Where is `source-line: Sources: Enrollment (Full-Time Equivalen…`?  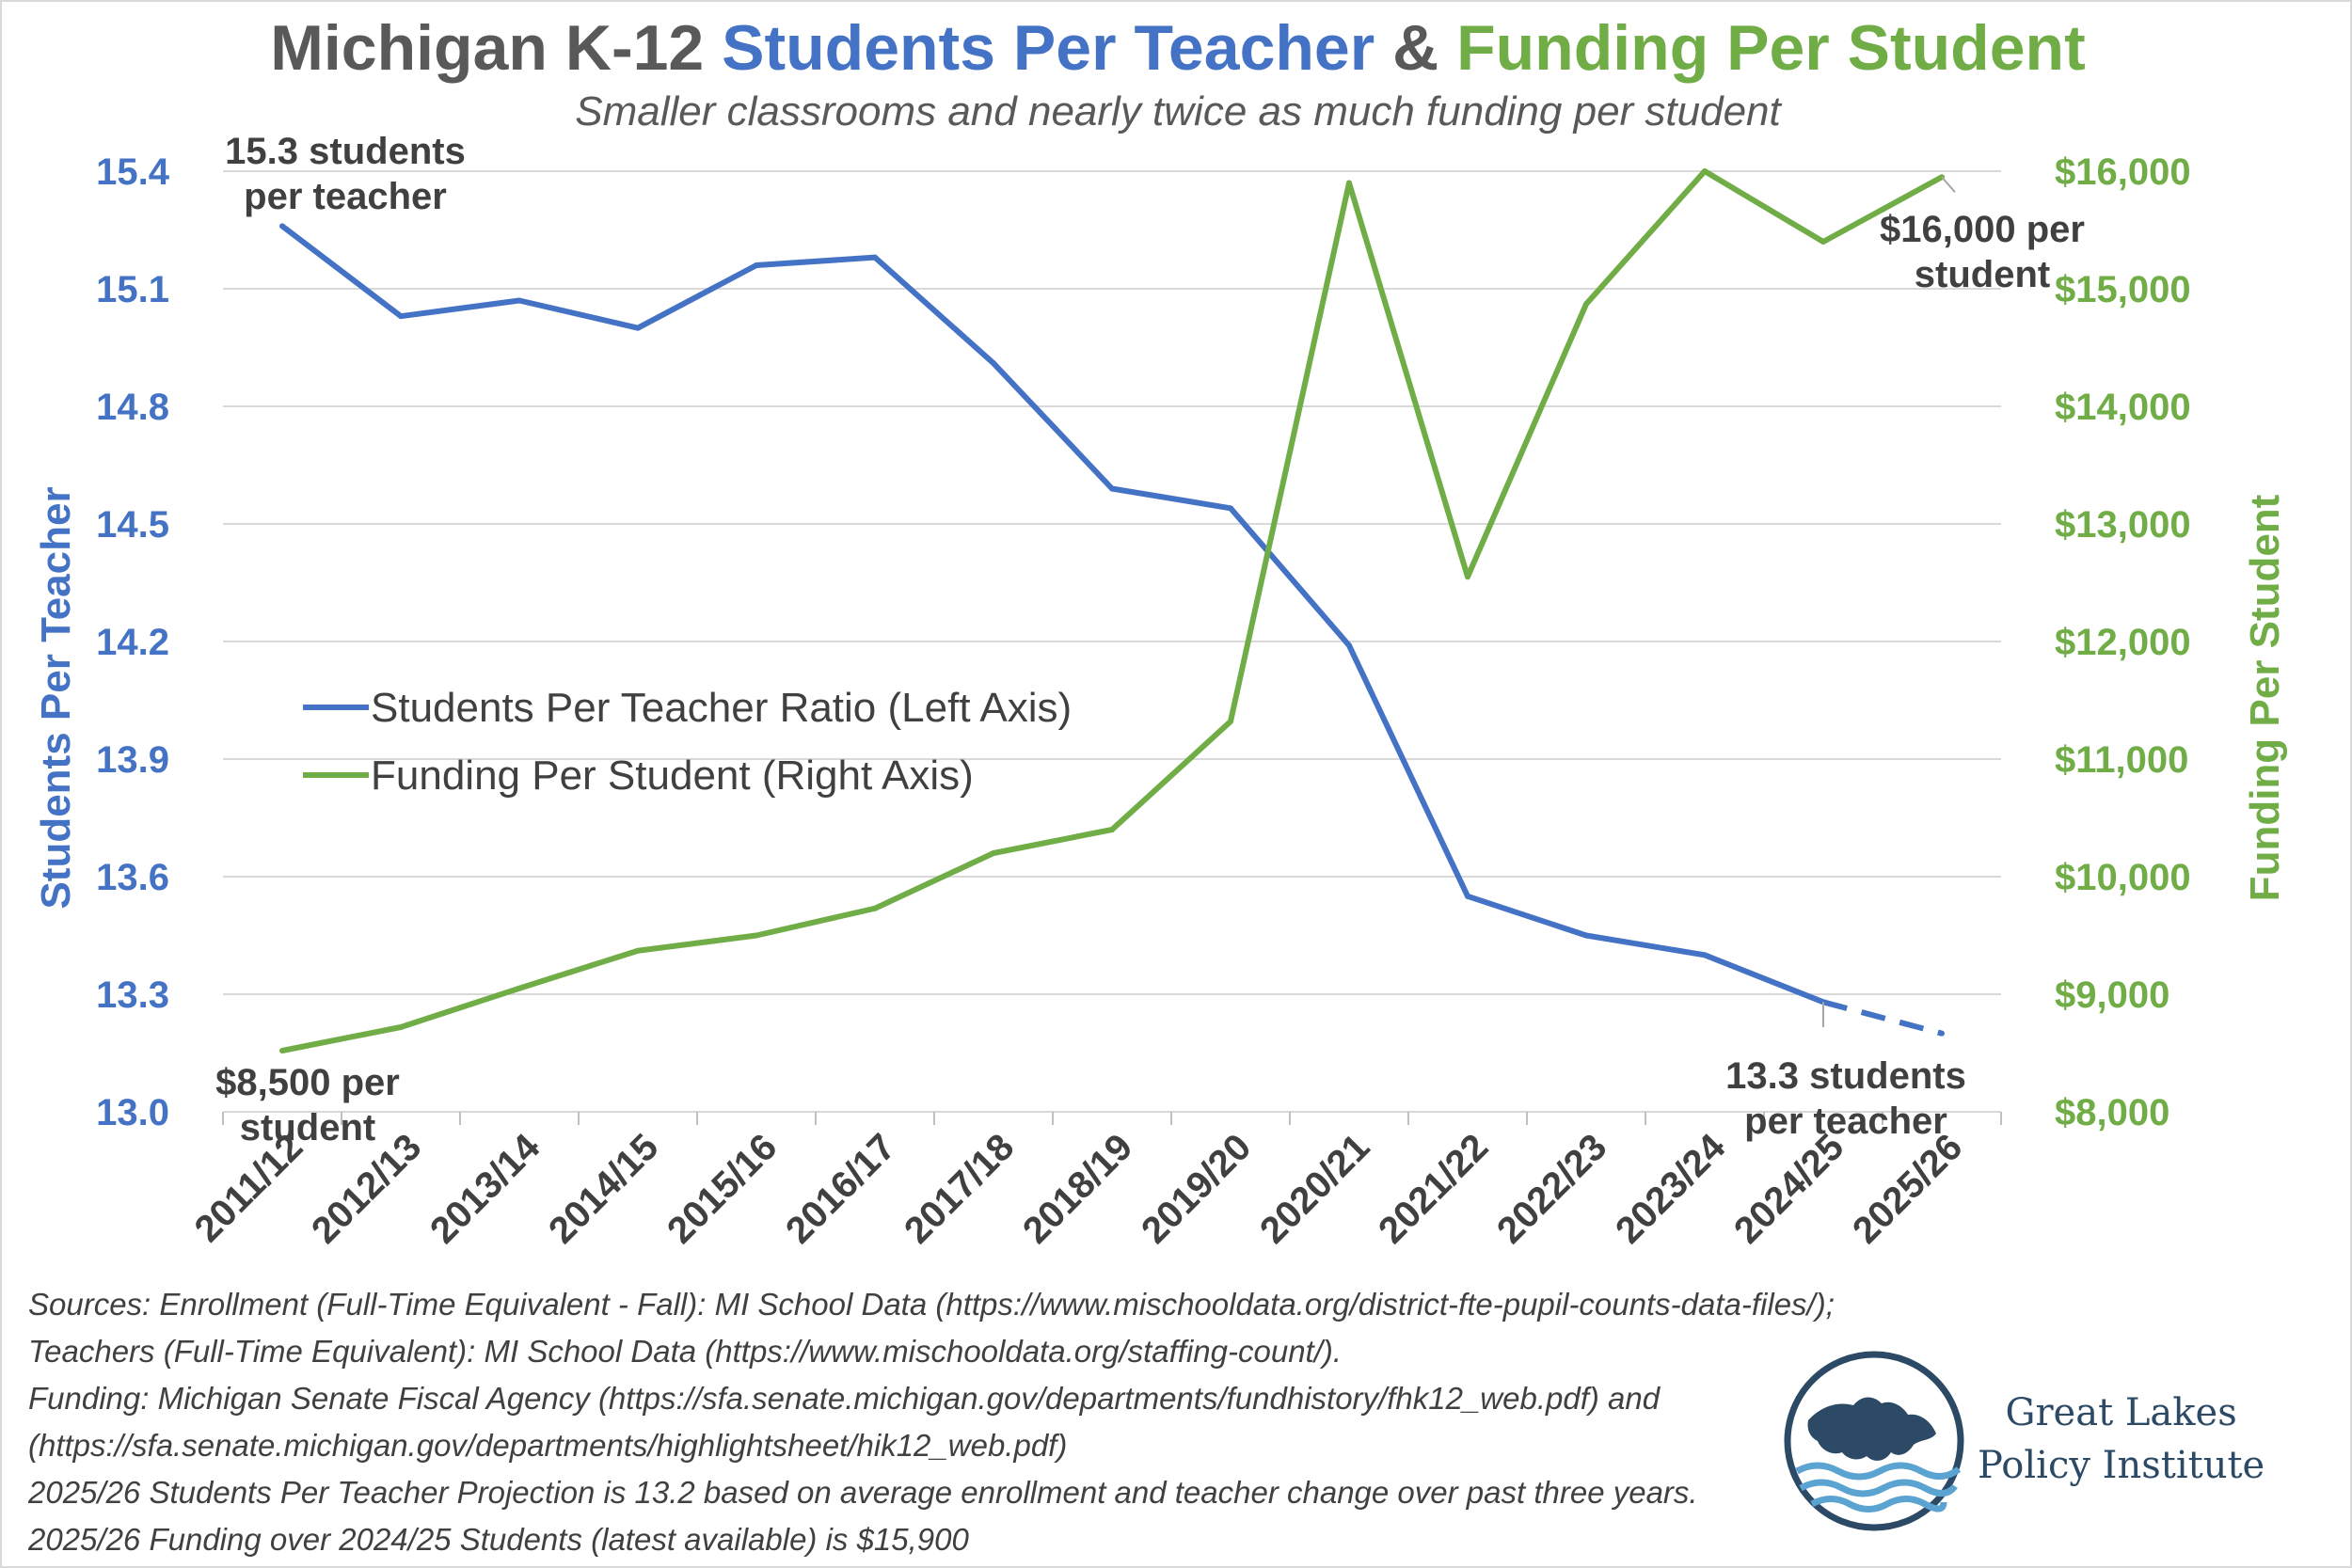 source-line: Sources: Enrollment (Full-Time Equivalen… is located at coordinates (931, 1304).